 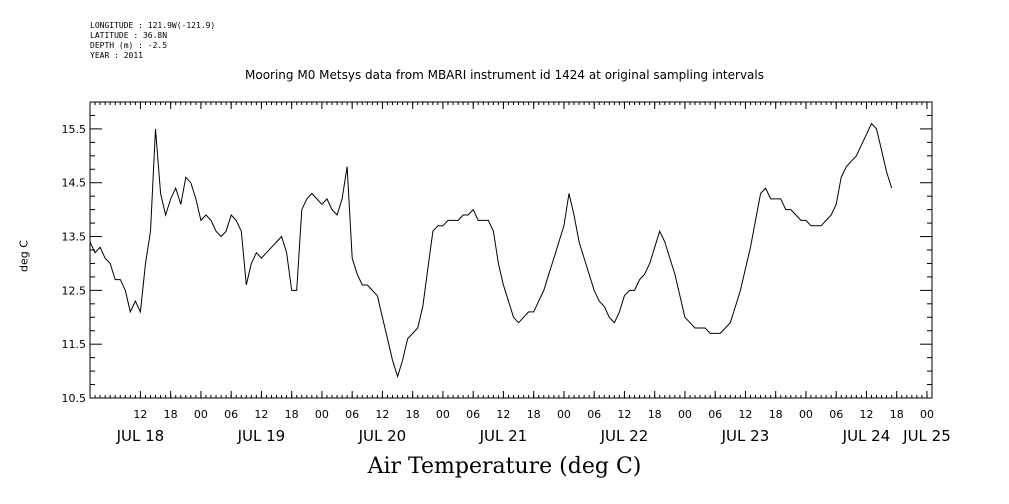 What do you see at coordinates (624, 436) in the screenshot?
I see `x-date-label: JUL 22` at bounding box center [624, 436].